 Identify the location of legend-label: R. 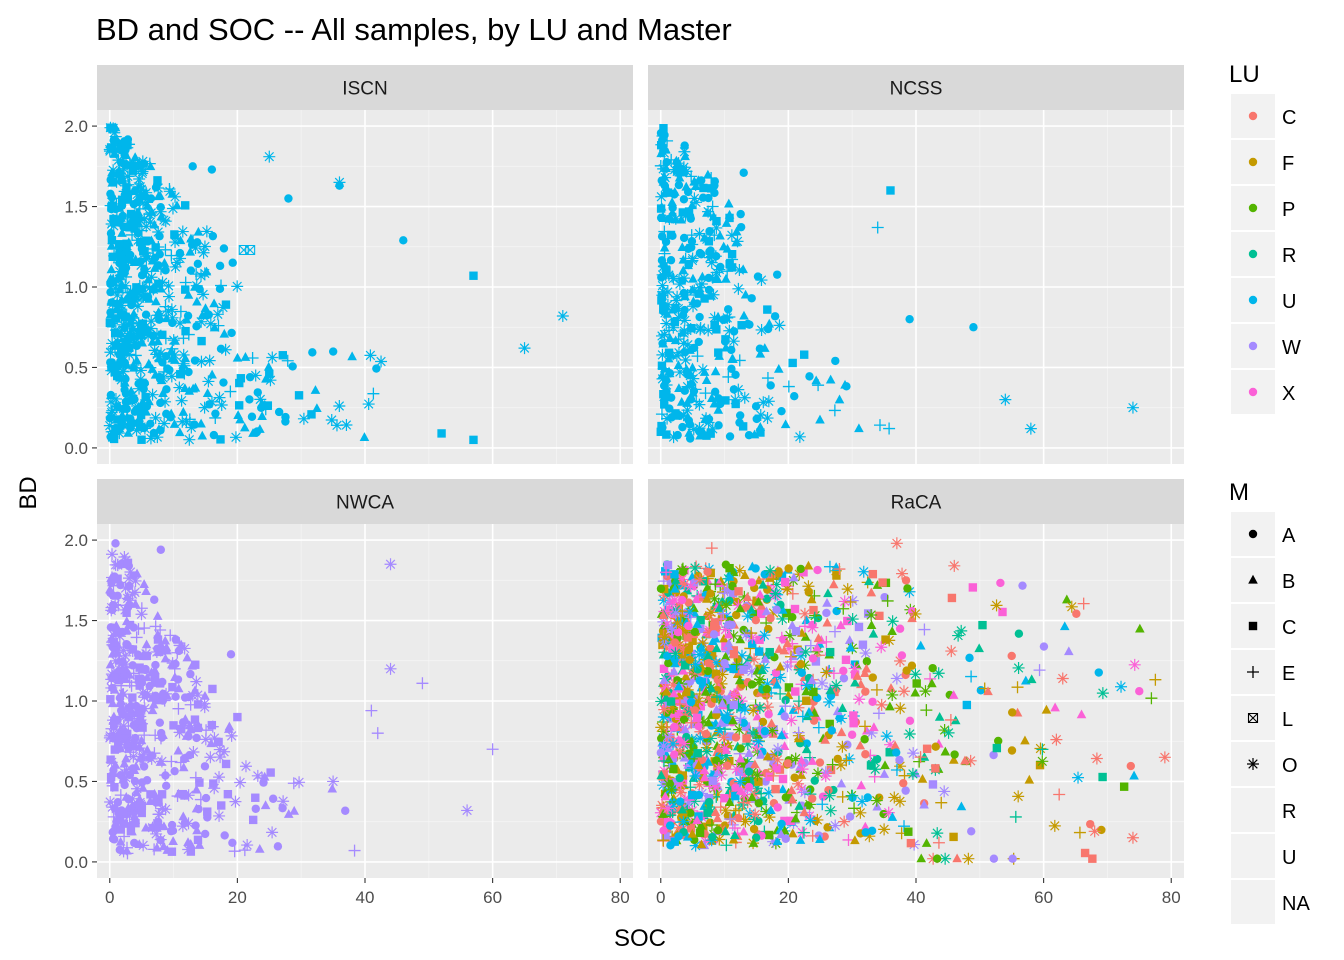
(1289, 256).